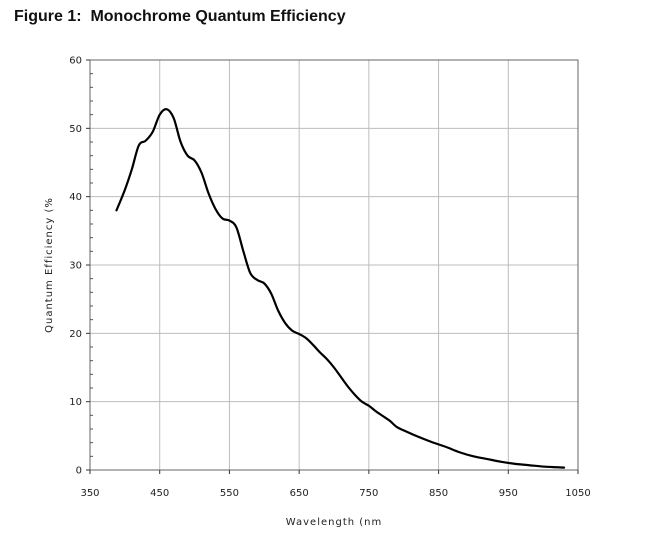  Describe the element at coordinates (75, 61) in the screenshot. I see `y-tick-label: 60` at that location.